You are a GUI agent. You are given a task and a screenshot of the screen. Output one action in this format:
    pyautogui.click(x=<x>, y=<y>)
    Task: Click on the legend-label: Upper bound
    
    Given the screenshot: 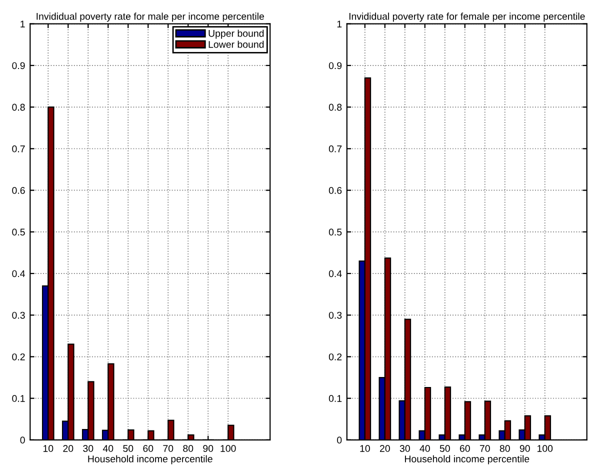 What is the action you would take?
    pyautogui.click(x=236, y=34)
    